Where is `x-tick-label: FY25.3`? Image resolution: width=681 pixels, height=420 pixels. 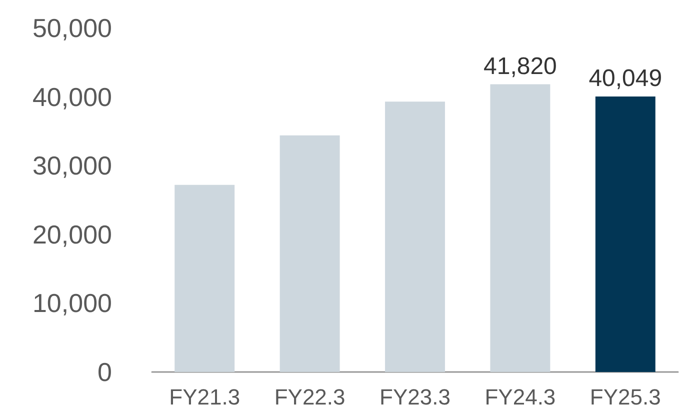
x-tick-label: FY25.3 is located at coordinates (625, 397).